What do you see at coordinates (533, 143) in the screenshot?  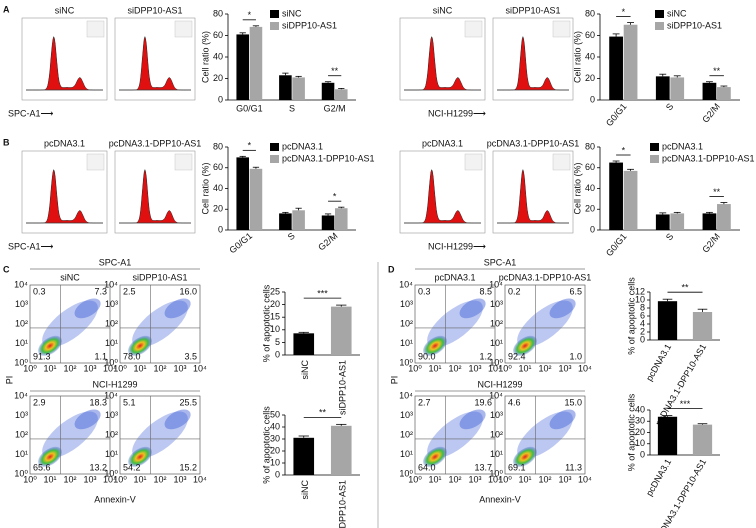 I see `group-label: pcDNA3.1-DPP10-AS1` at bounding box center [533, 143].